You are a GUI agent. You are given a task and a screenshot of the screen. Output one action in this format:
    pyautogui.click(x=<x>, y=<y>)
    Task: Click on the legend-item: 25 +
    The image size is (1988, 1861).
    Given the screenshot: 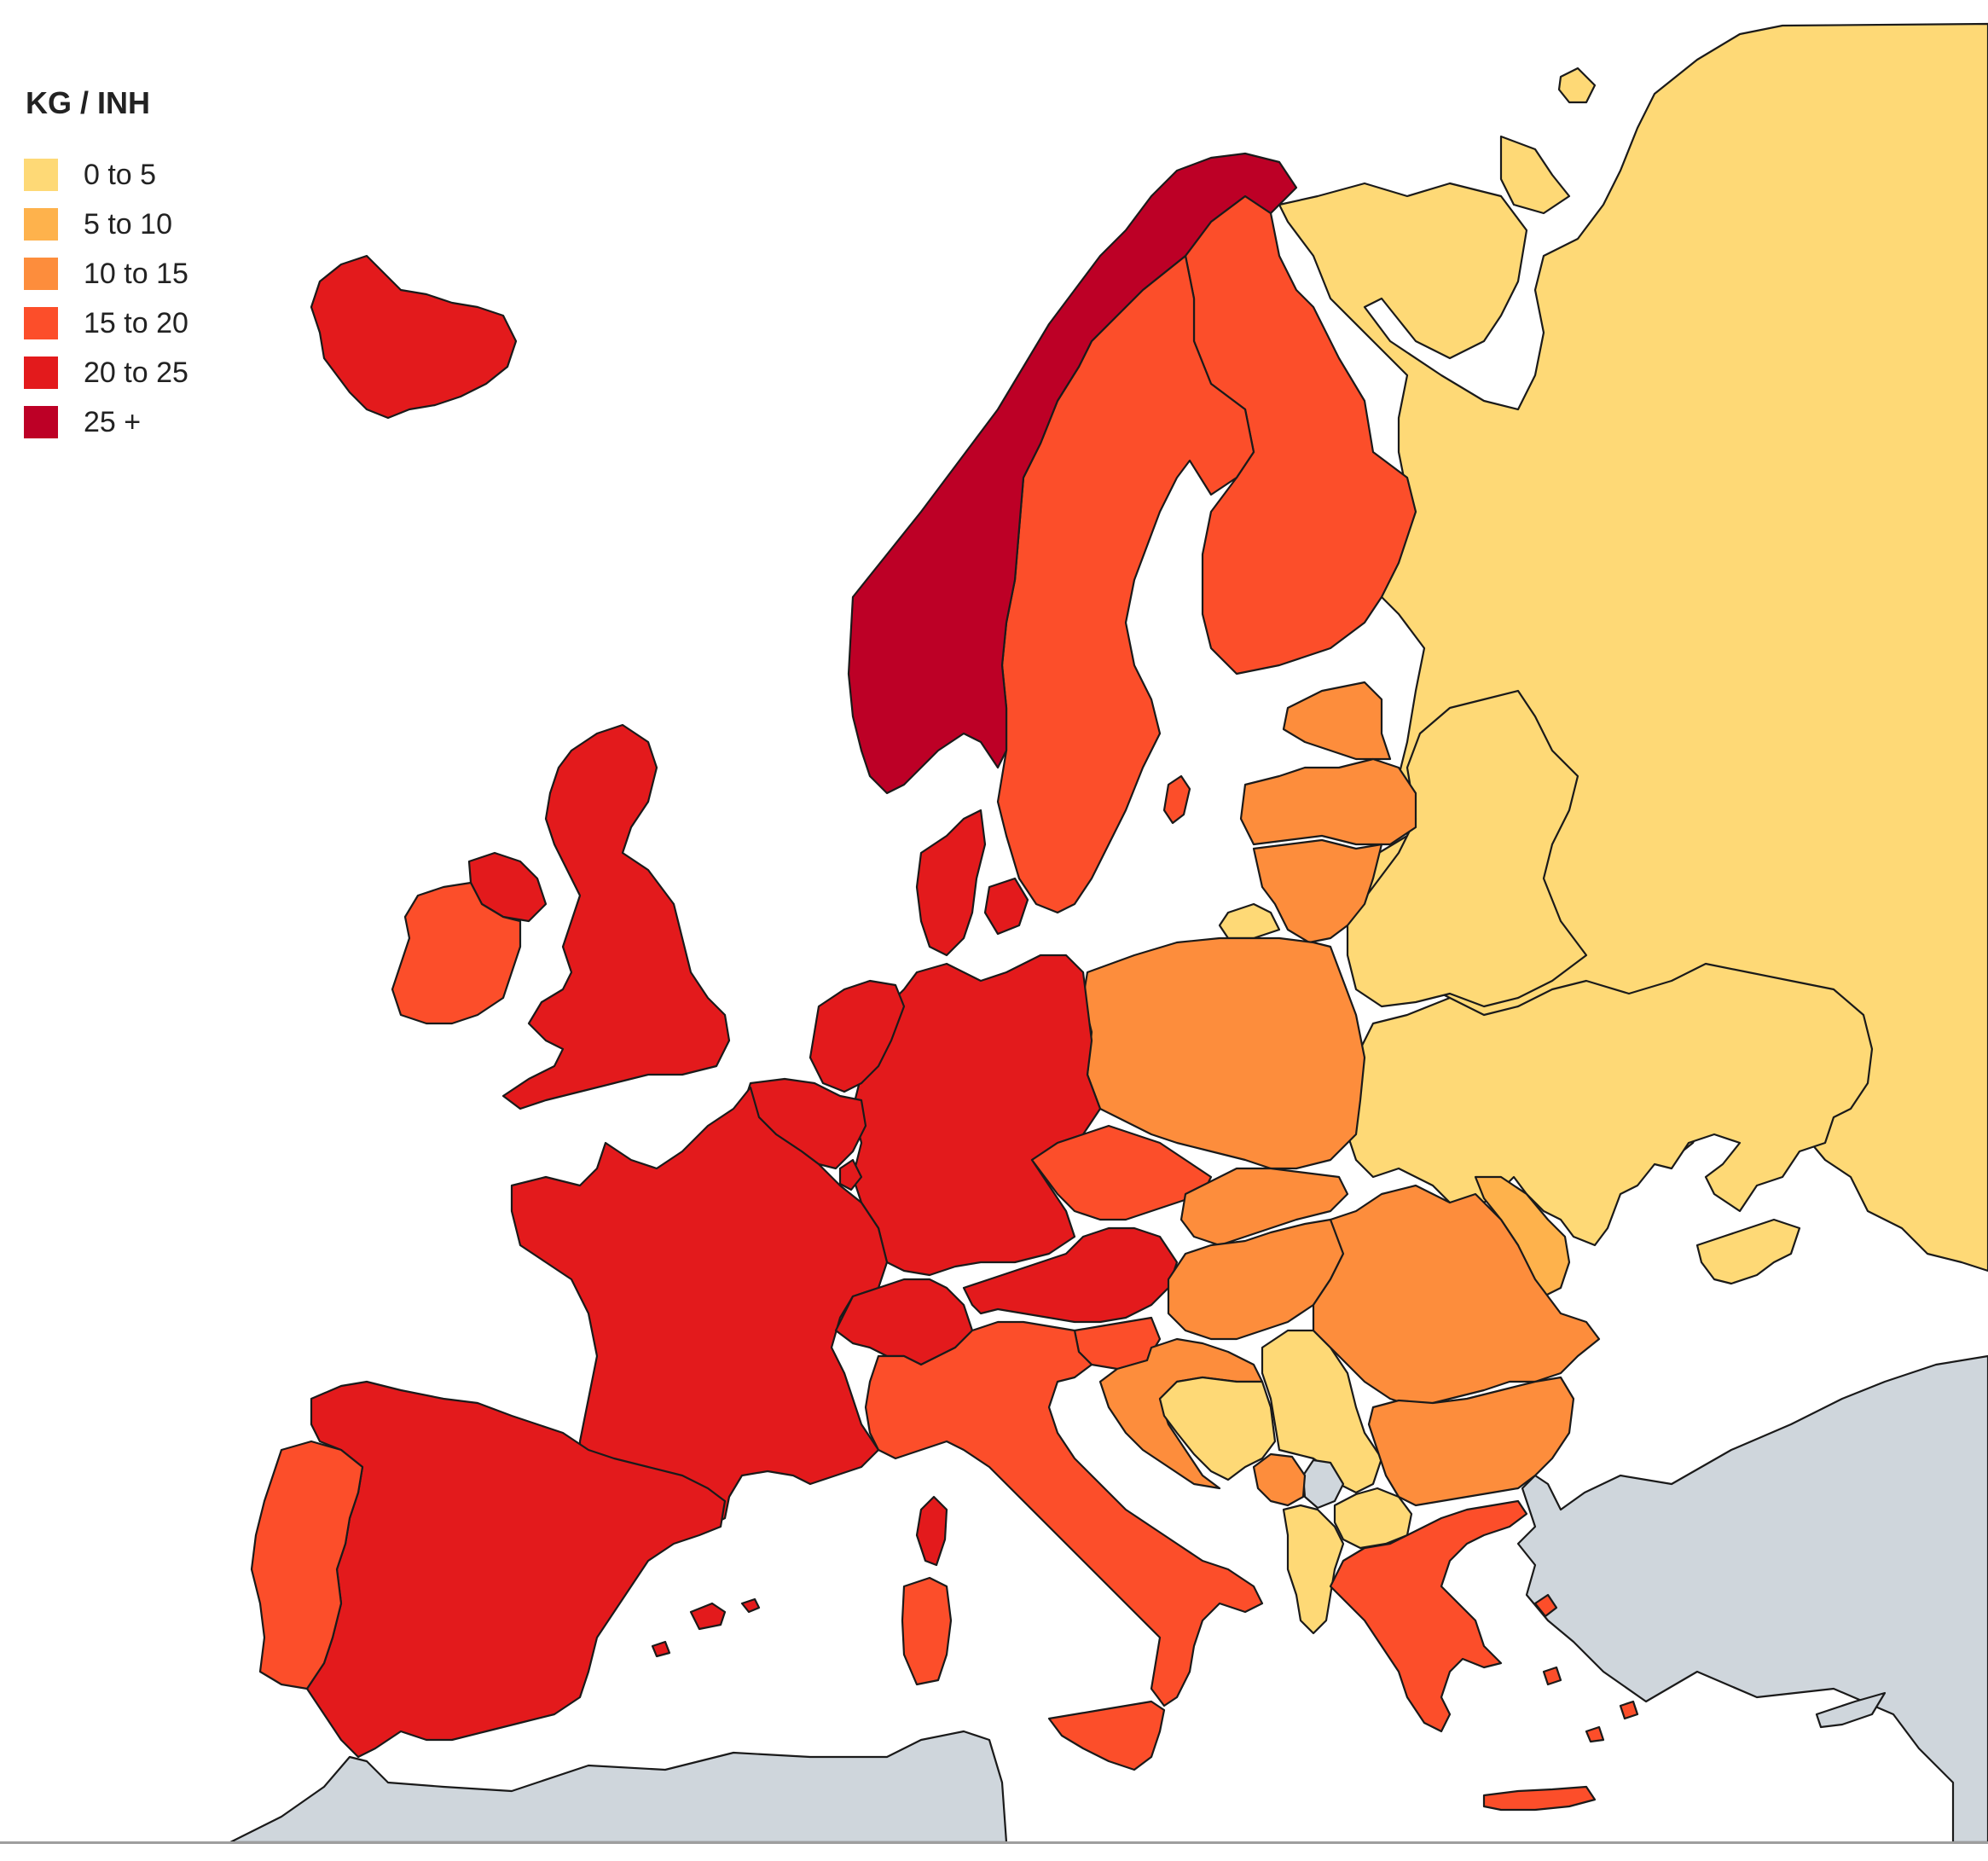 What is the action you would take?
    pyautogui.click(x=106, y=422)
    